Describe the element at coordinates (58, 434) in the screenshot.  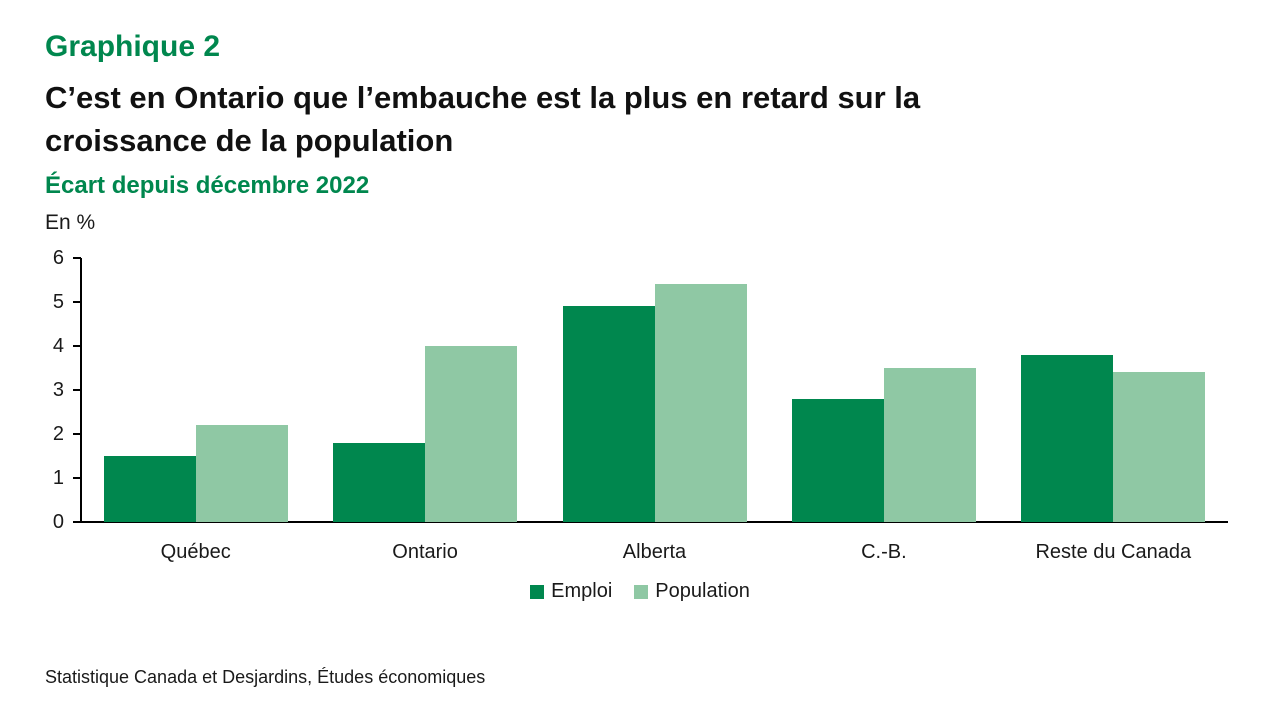
I see `y-tick-label: 2` at that location.